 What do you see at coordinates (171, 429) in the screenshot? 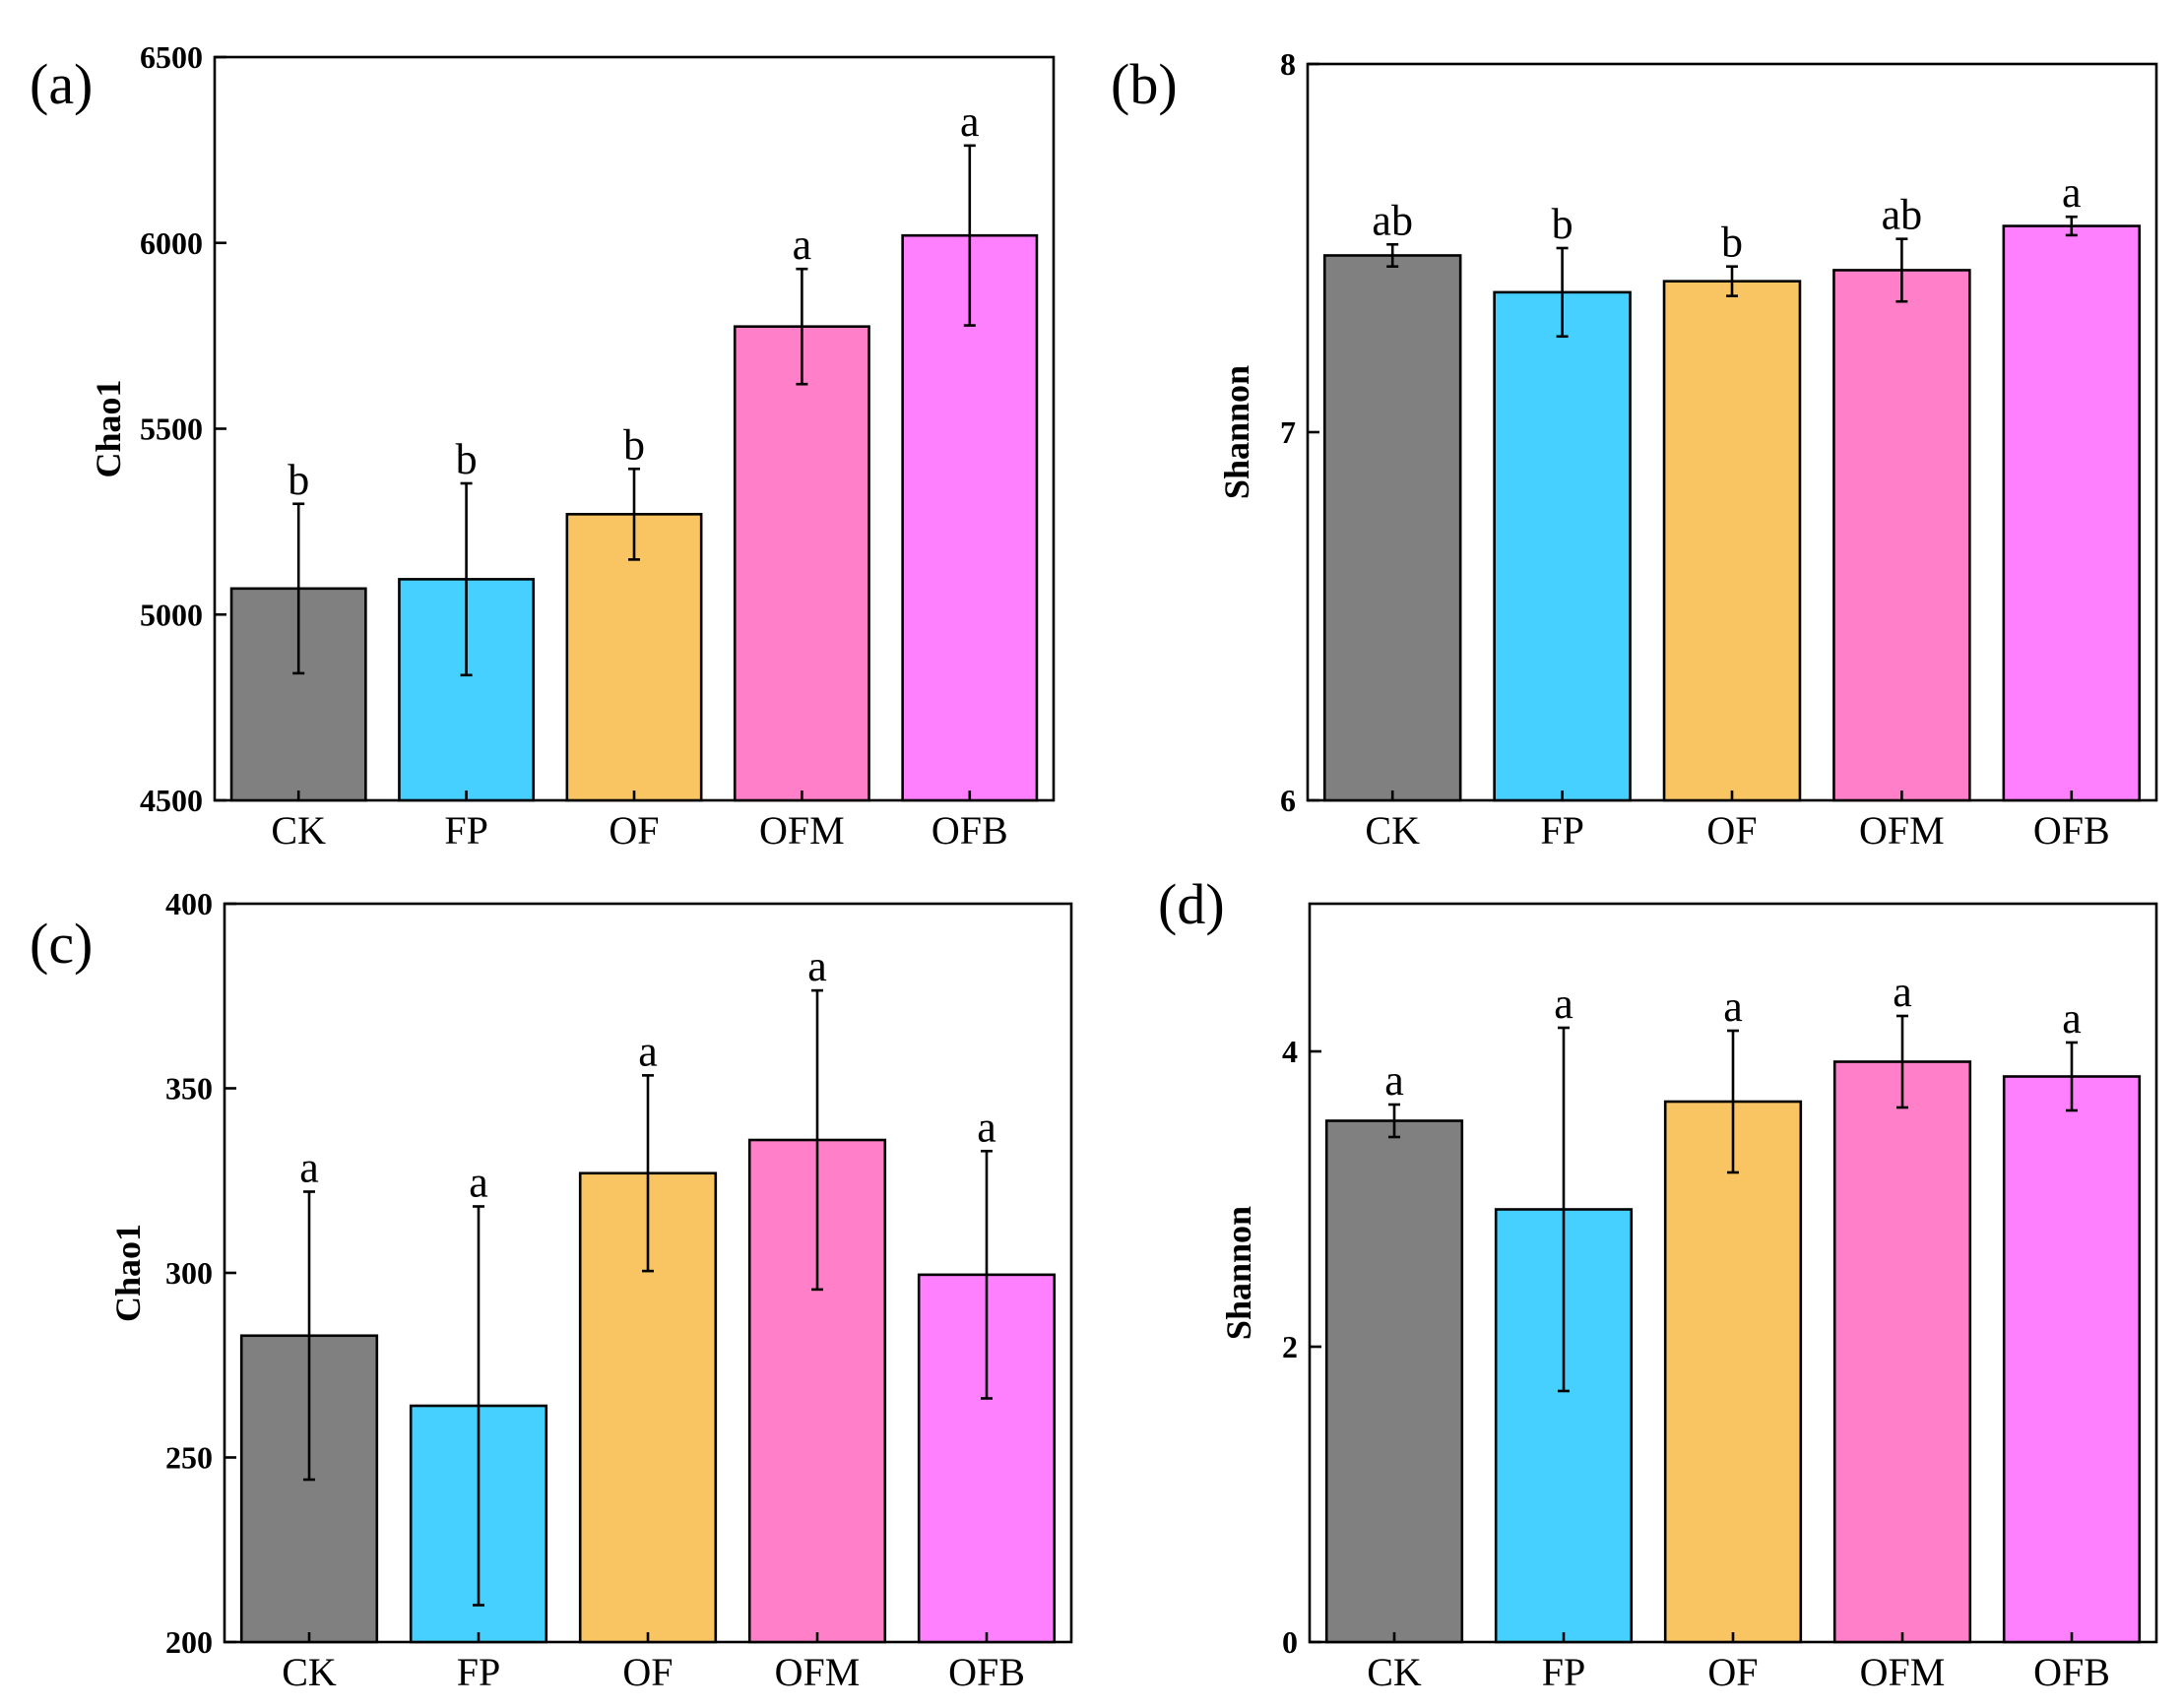
I see `y-tick-label: 5500` at bounding box center [171, 429].